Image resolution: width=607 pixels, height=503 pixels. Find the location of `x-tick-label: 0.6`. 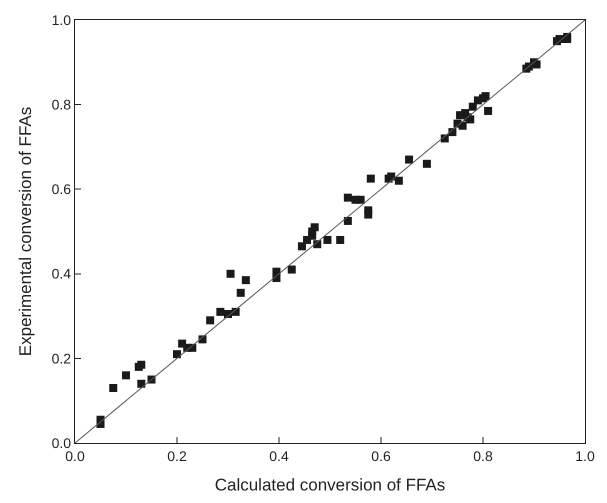

x-tick-label: 0.6 is located at coordinates (381, 456).